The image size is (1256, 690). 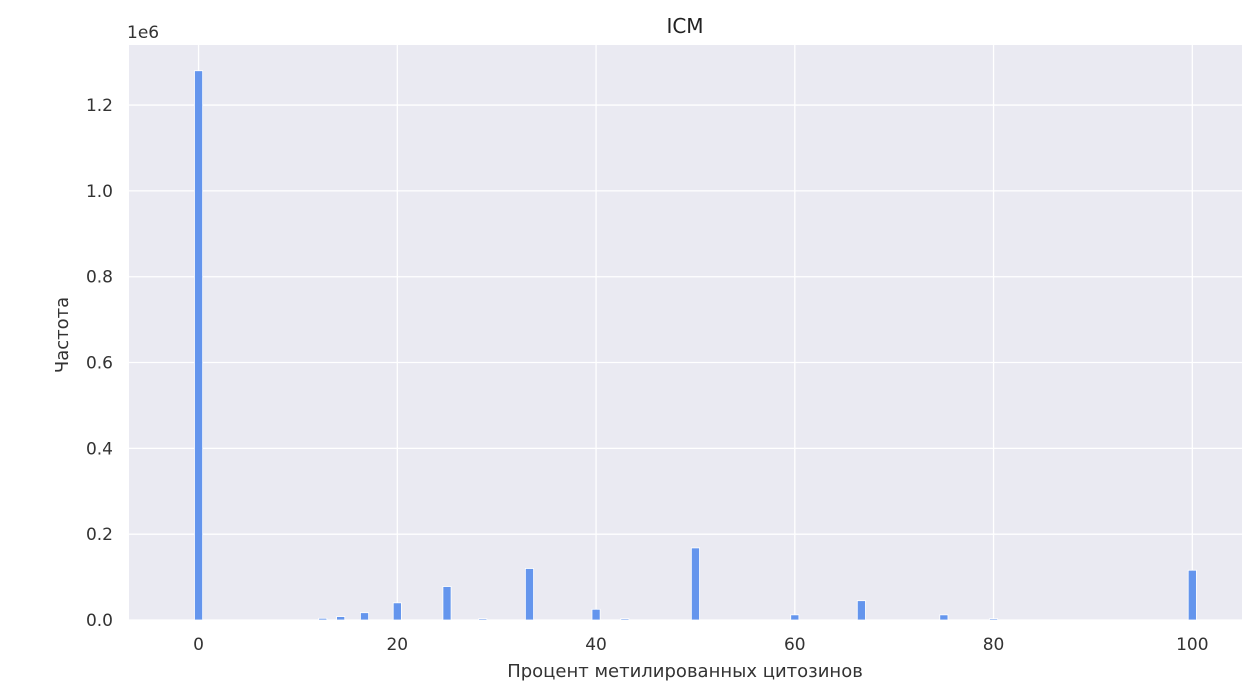 What do you see at coordinates (795, 645) in the screenshot?
I see `x-tick-label: 60` at bounding box center [795, 645].